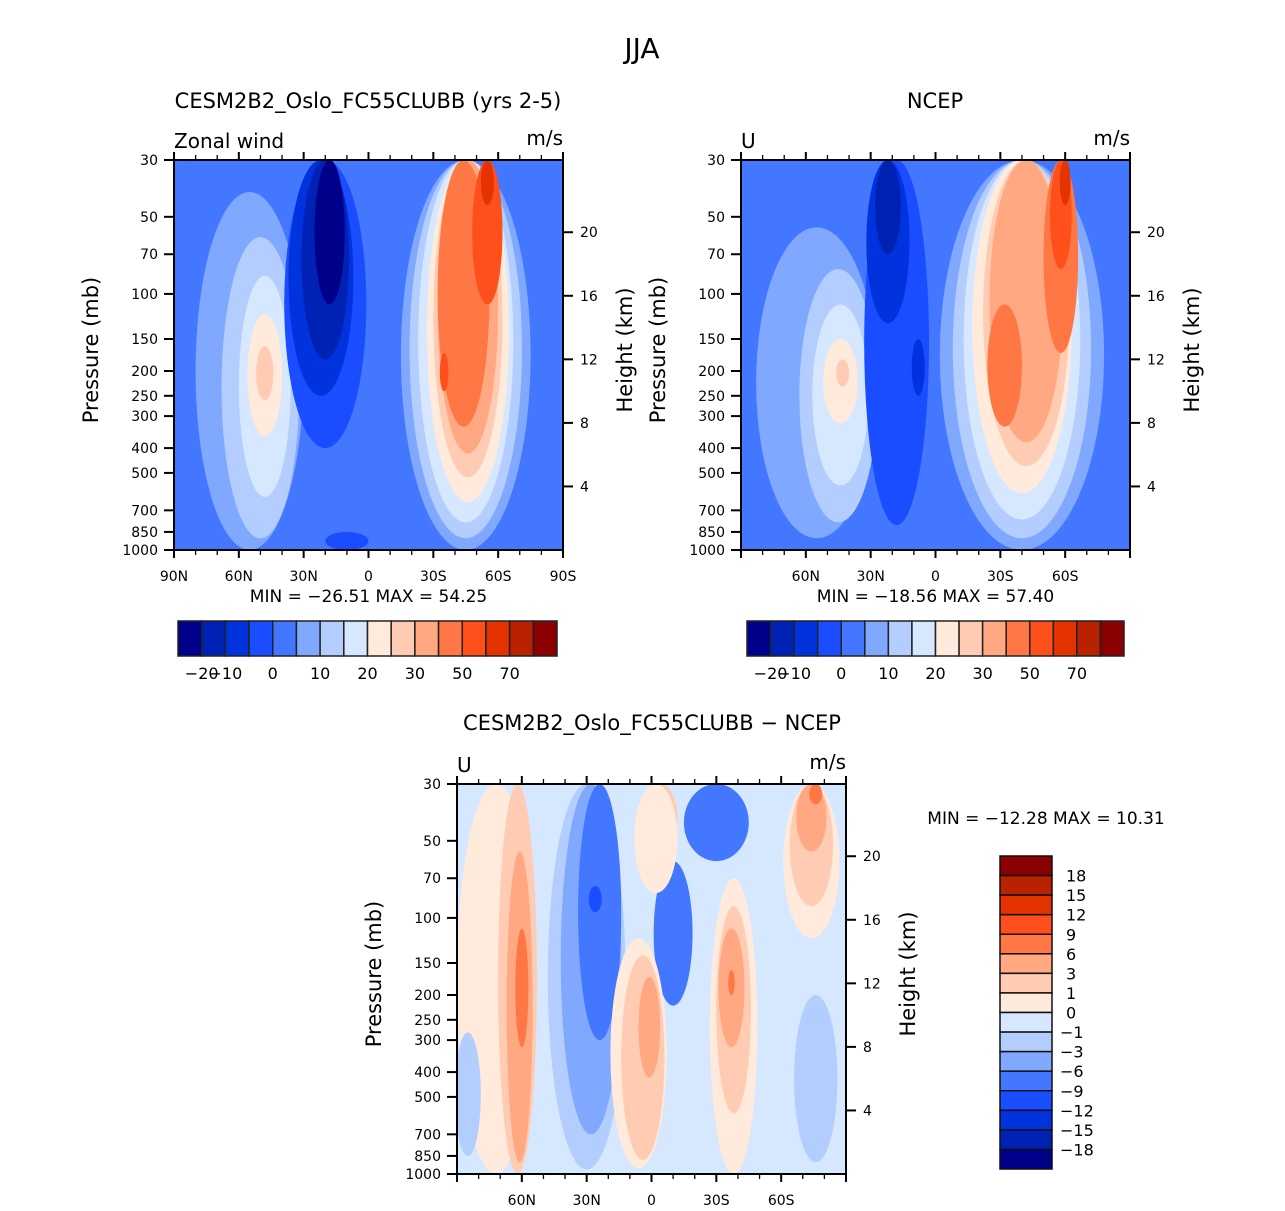  Describe the element at coordinates (1151, 487) in the screenshot. I see `y2-tick-label: 4` at that location.